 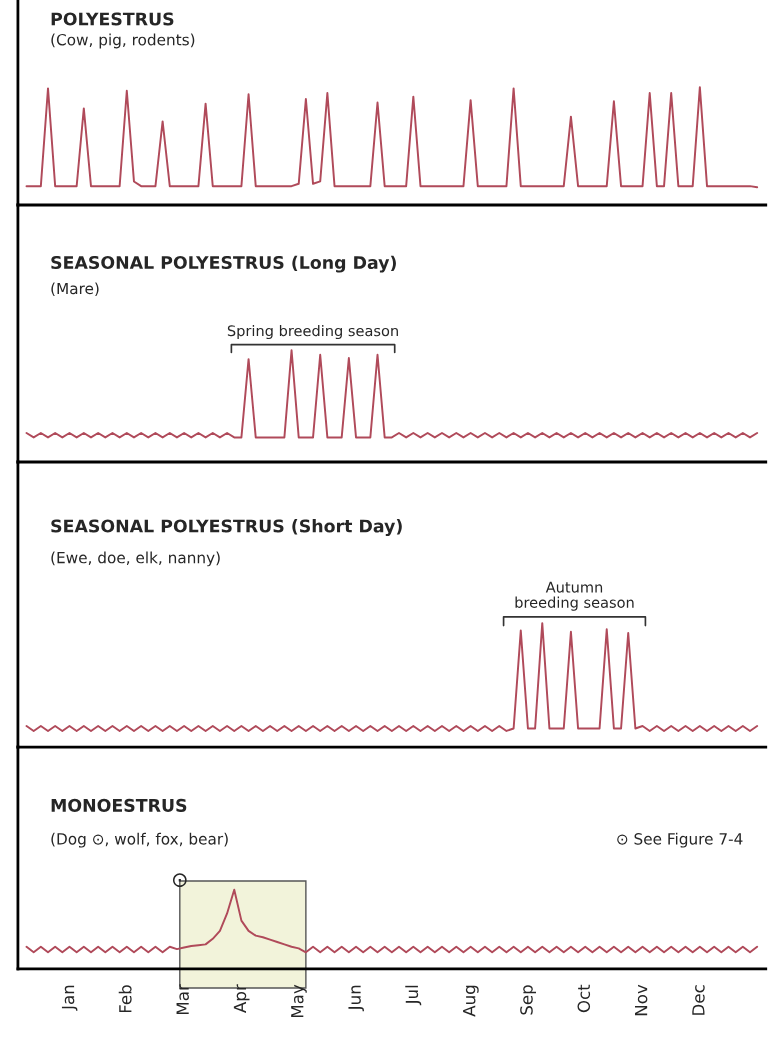 I want to click on x-tick-label: Jan, so click(x=69, y=998).